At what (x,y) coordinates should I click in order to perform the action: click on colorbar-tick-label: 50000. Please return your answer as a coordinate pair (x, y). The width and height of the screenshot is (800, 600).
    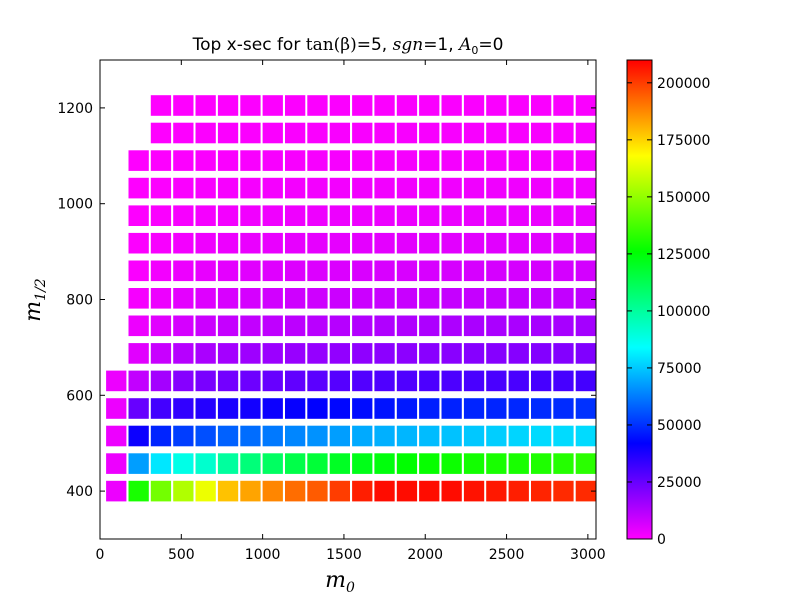
    Looking at the image, I should click on (679, 426).